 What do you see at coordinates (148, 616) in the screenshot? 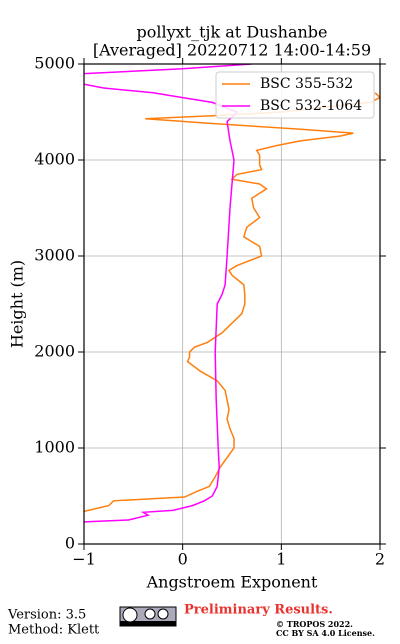
I see `cc-icon` at bounding box center [148, 616].